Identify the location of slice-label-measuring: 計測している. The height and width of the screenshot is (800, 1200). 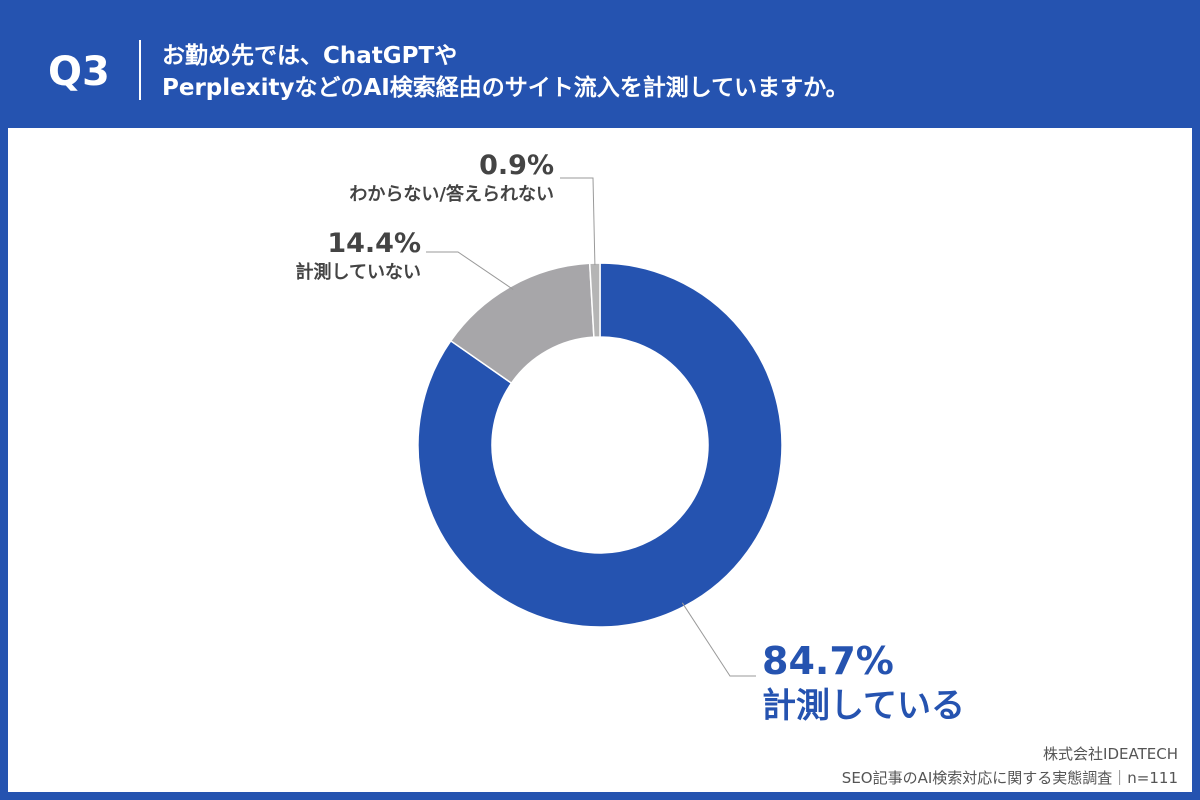
(863, 706).